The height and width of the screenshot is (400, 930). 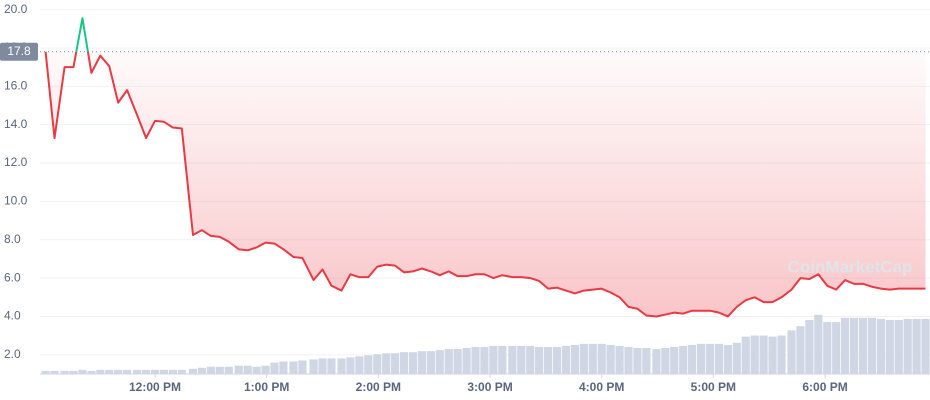 What do you see at coordinates (12, 277) in the screenshot?
I see `y-tick-label: 6.0` at bounding box center [12, 277].